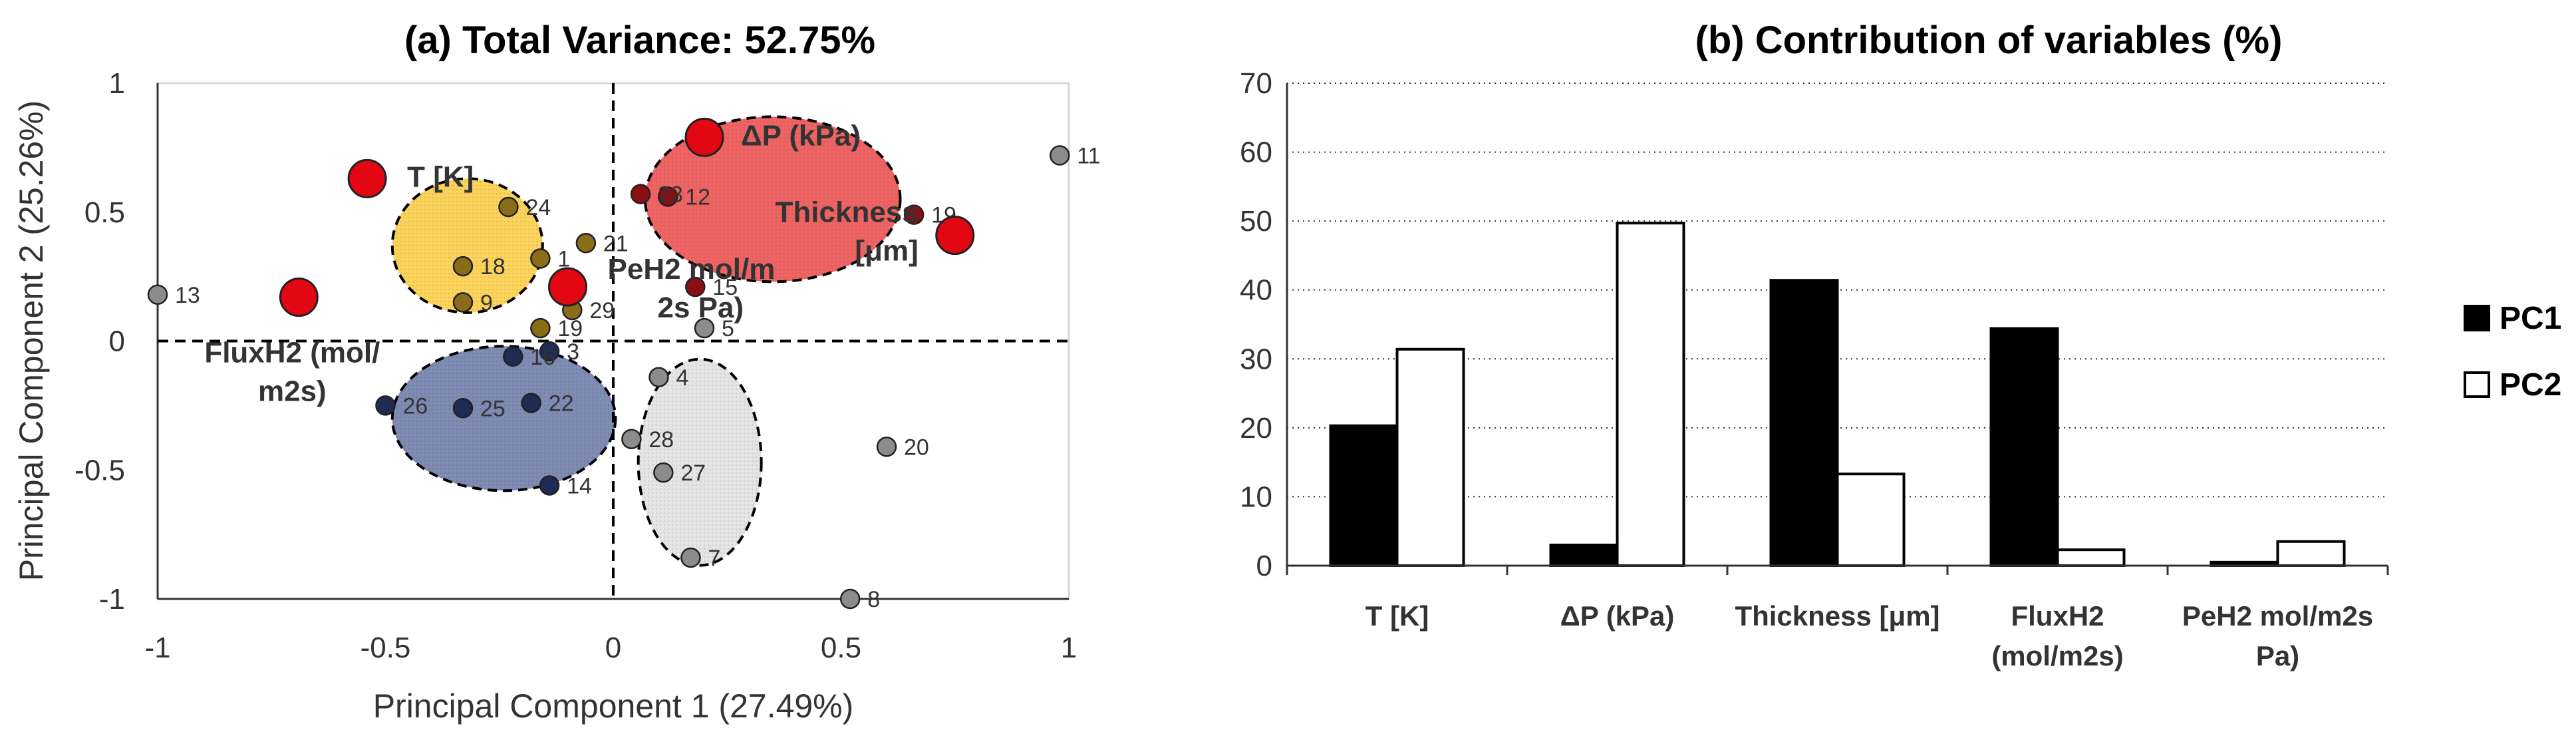 This screenshot has height=742, width=2576. Describe the element at coordinates (613, 648) in the screenshot. I see `scatter-x-tick-label: 0` at that location.